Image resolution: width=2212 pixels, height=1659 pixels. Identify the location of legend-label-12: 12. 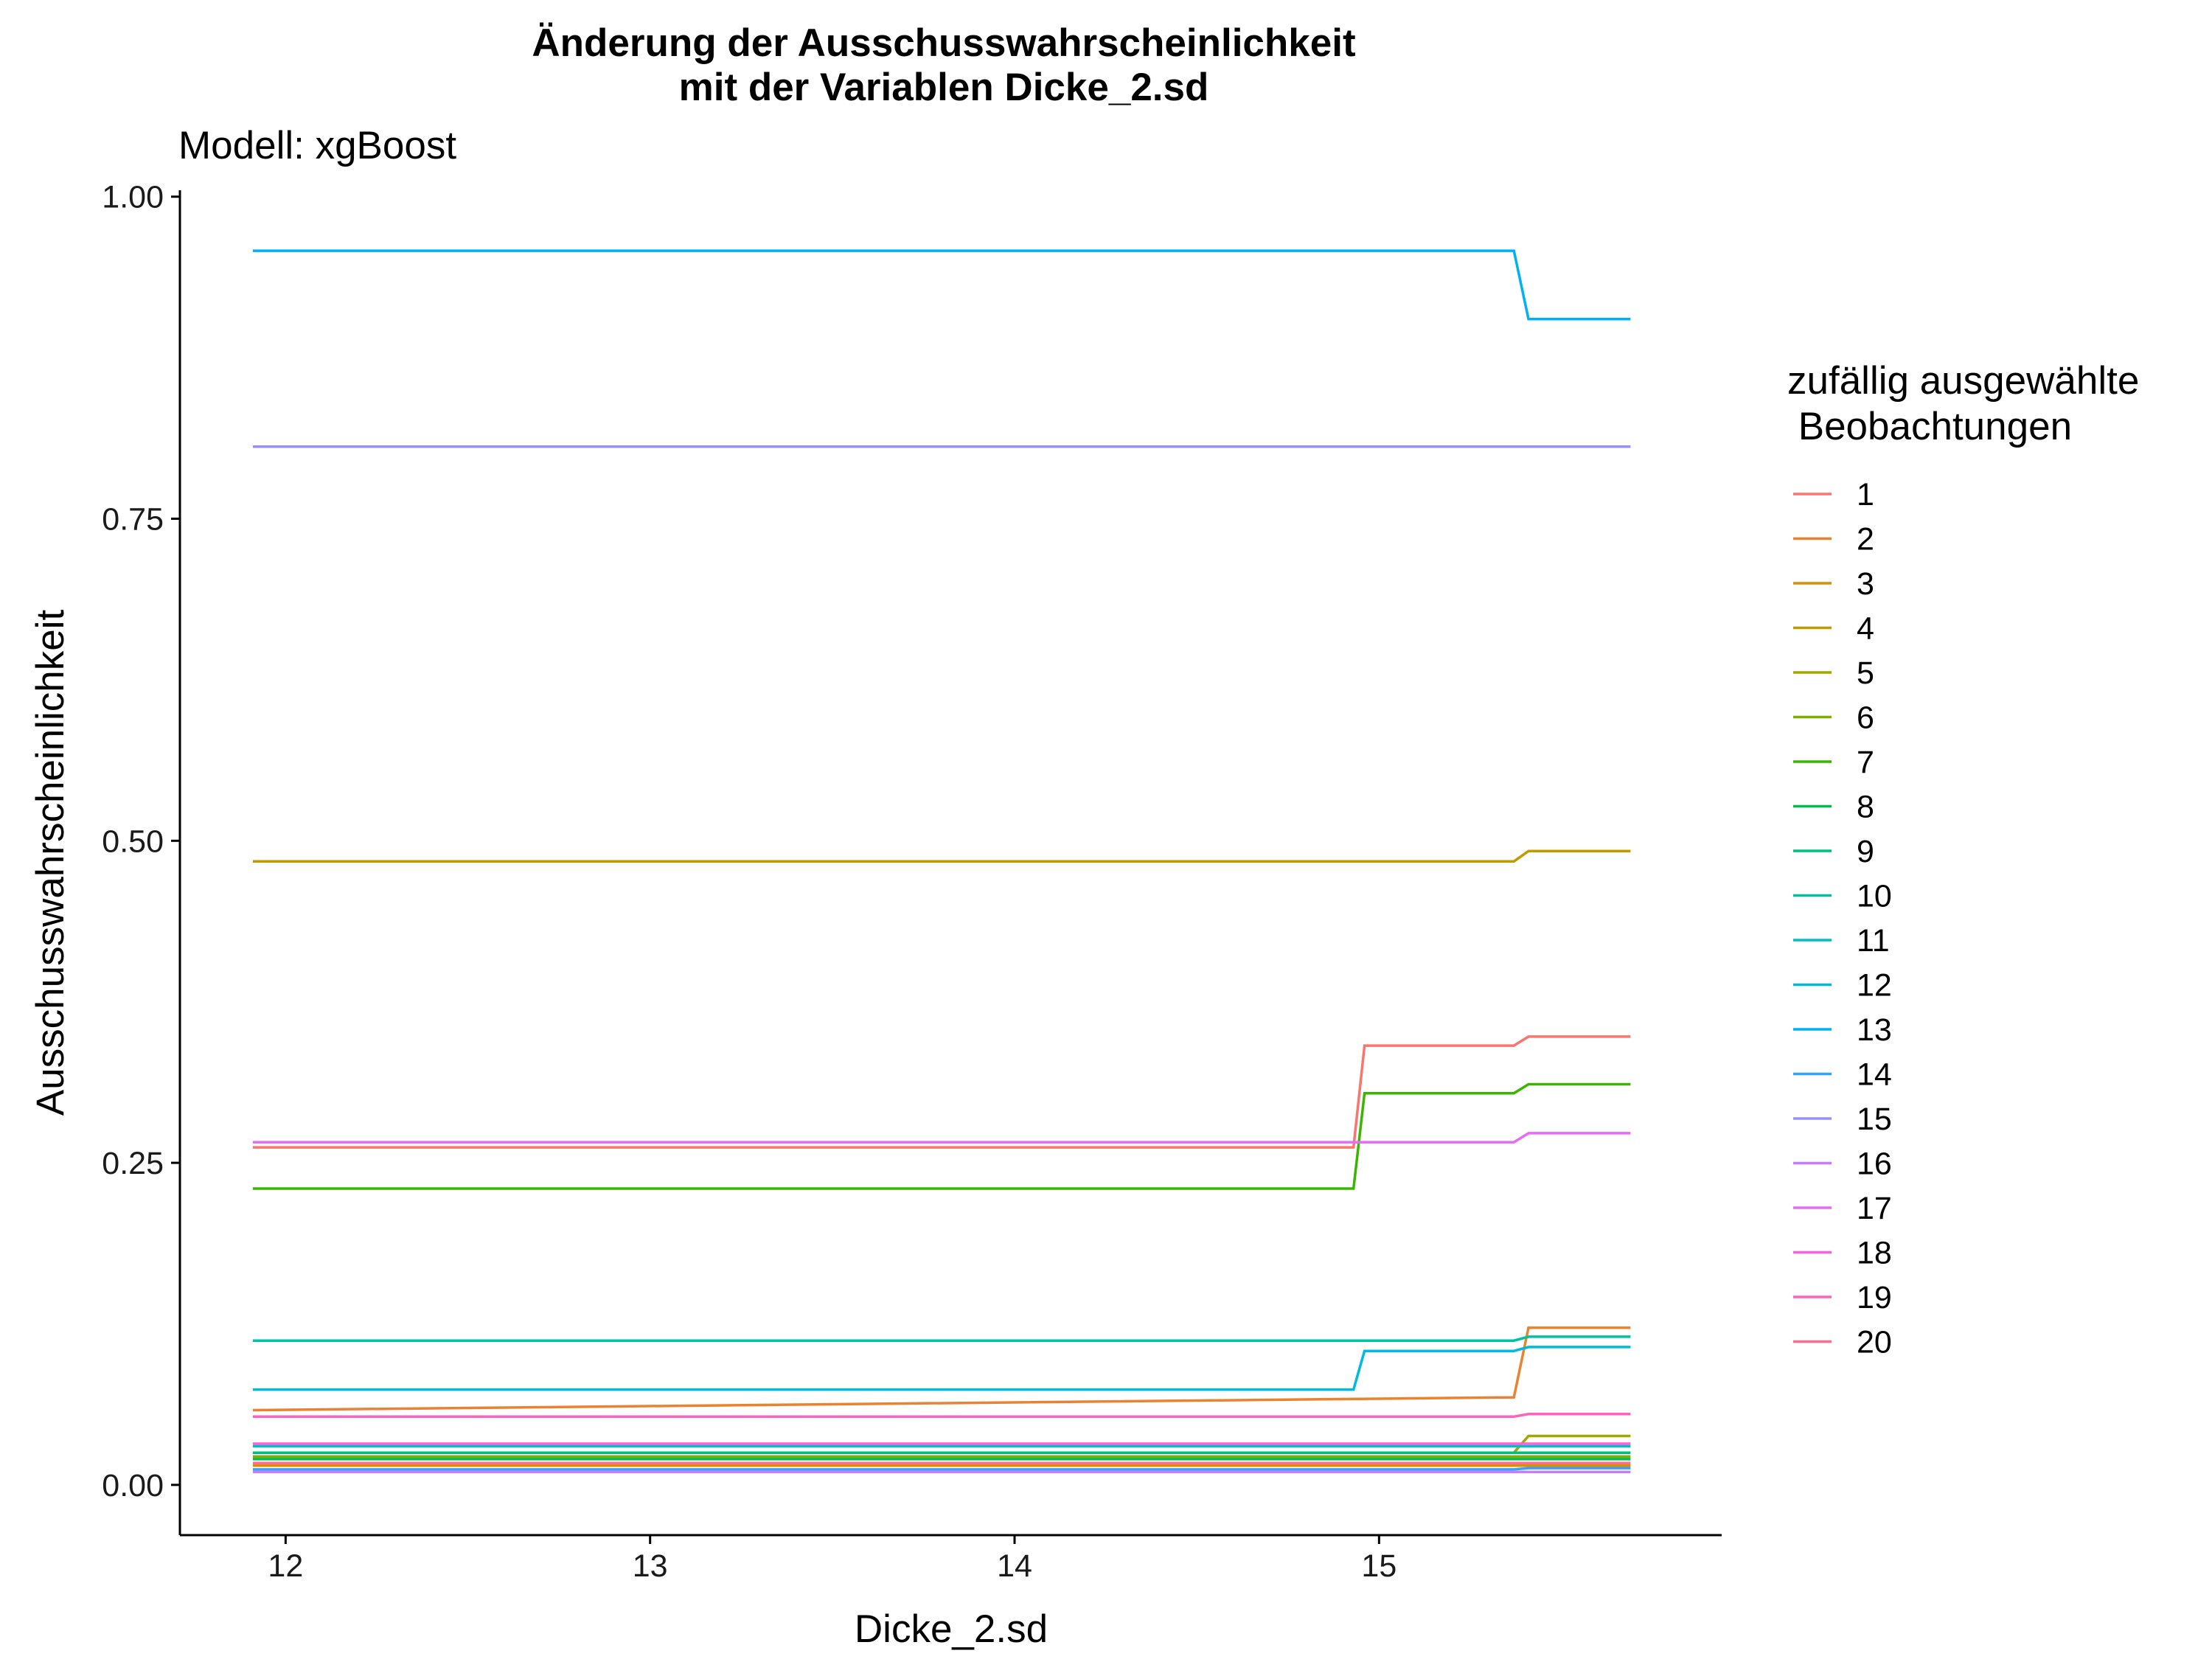
(1874, 986).